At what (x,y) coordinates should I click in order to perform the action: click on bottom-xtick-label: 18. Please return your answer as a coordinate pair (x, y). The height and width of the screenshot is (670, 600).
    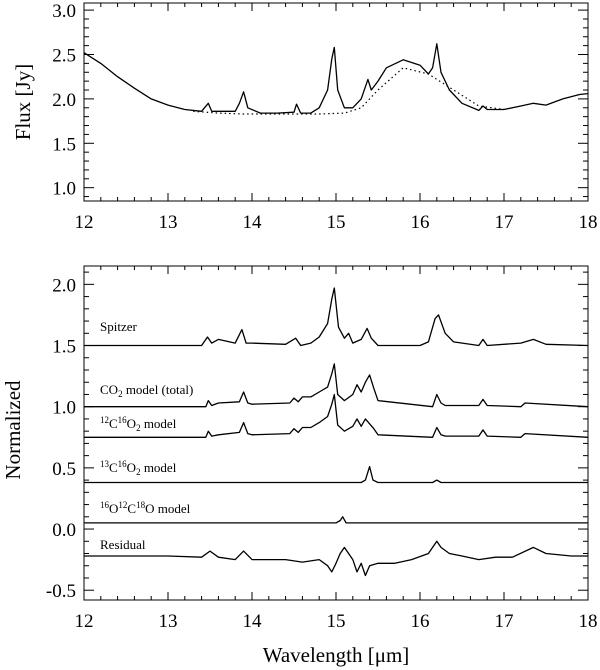
    Looking at the image, I should click on (588, 621).